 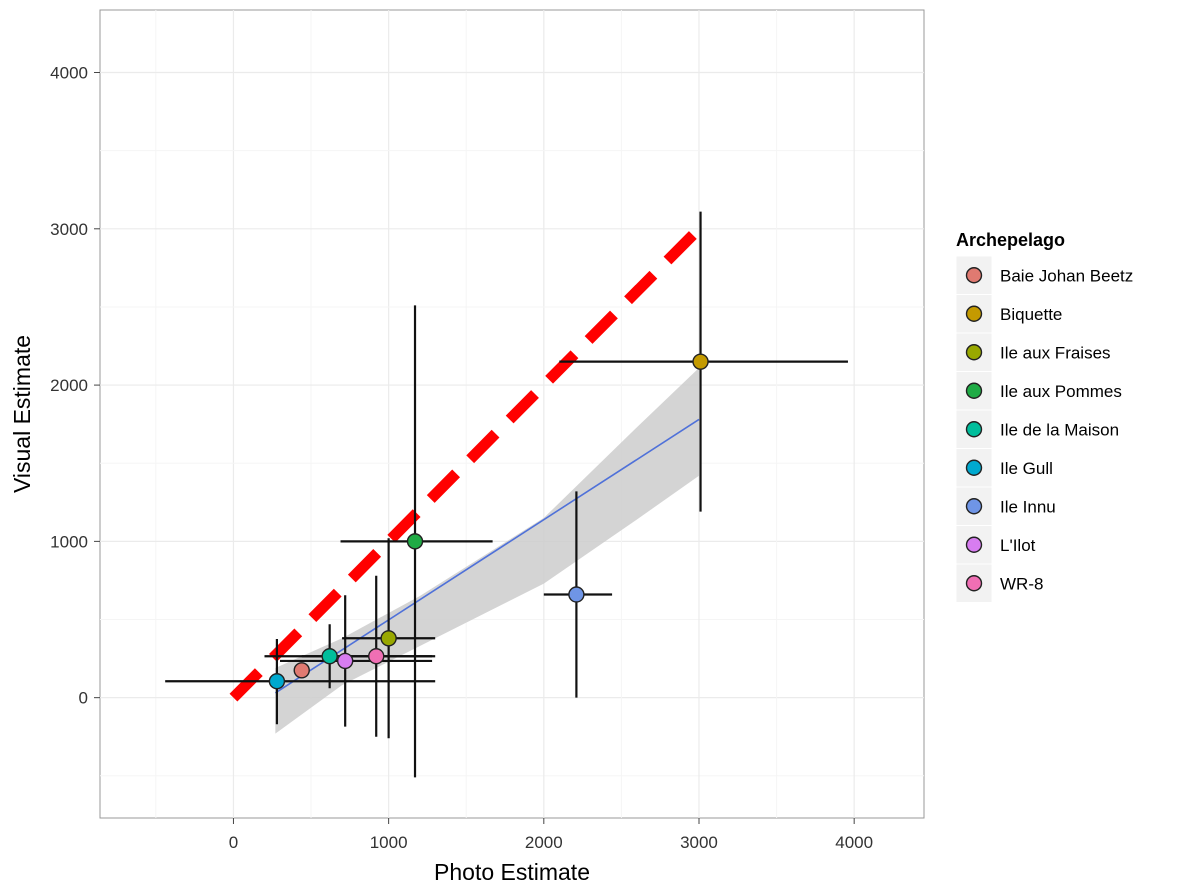 What do you see at coordinates (389, 842) in the screenshot?
I see `x-tick-label: 1000` at bounding box center [389, 842].